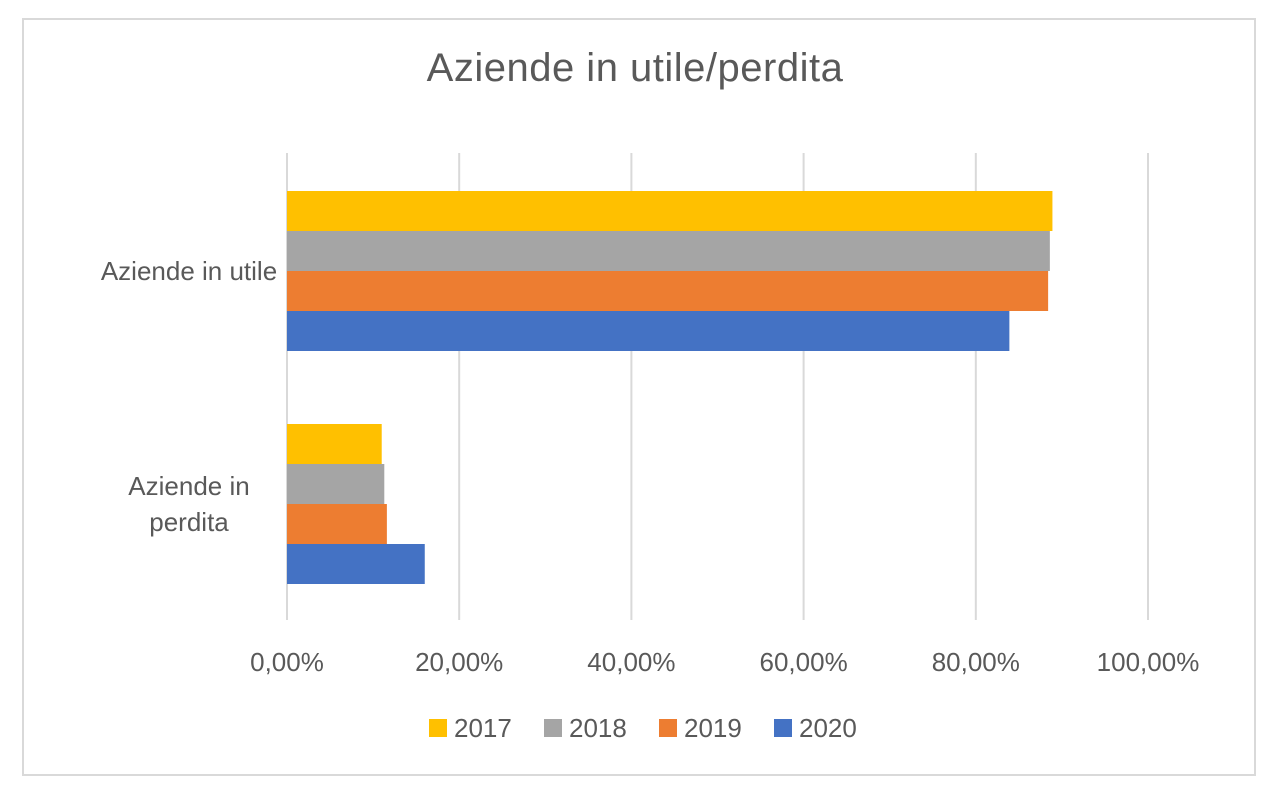 This screenshot has height=794, width=1270. Describe the element at coordinates (189, 271) in the screenshot. I see `category-label: Aziende in utile` at that location.